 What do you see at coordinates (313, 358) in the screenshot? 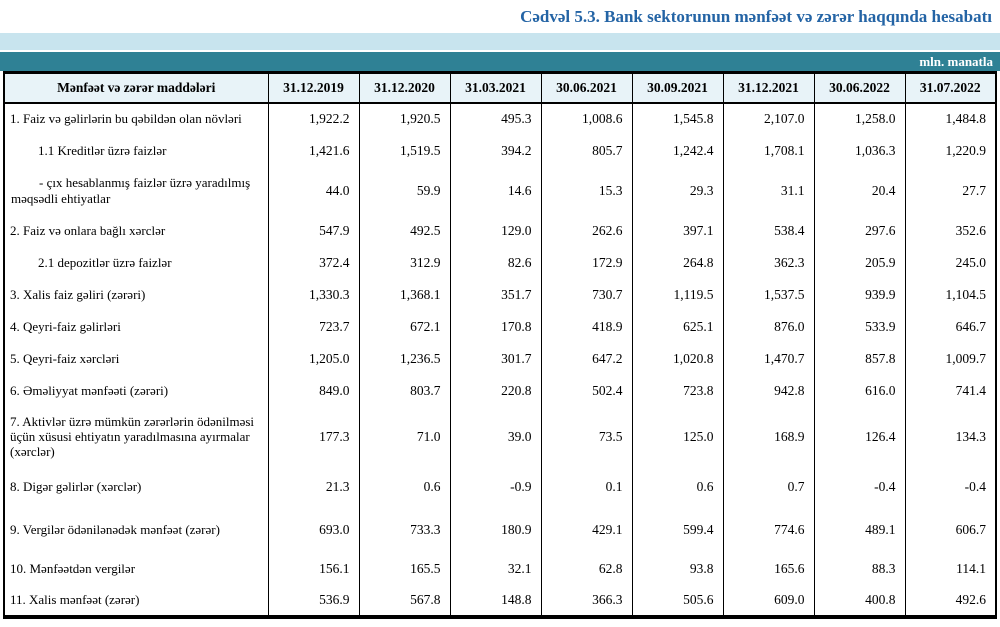
I see `cell-value: 1,205.0` at bounding box center [313, 358].